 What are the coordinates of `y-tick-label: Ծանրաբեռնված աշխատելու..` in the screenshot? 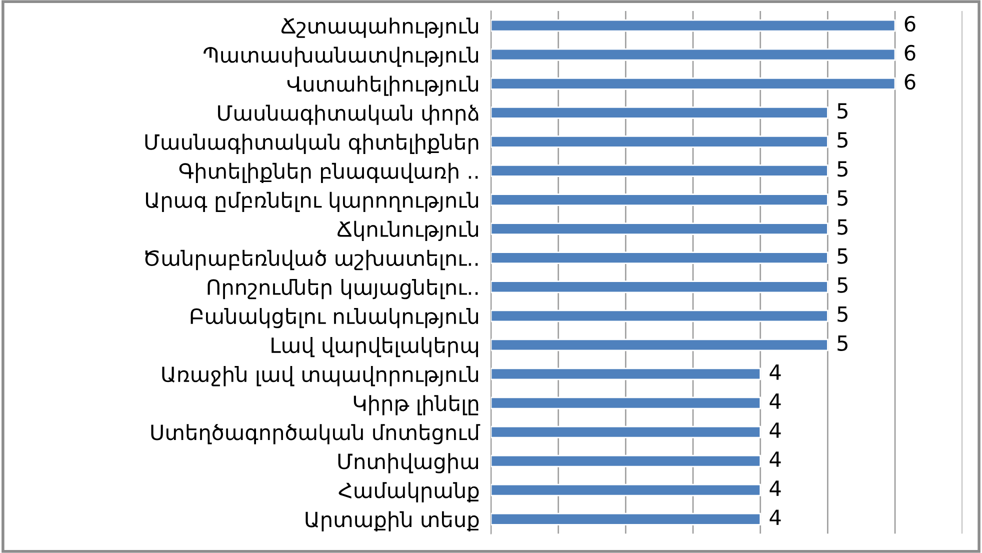 It's located at (311, 260).